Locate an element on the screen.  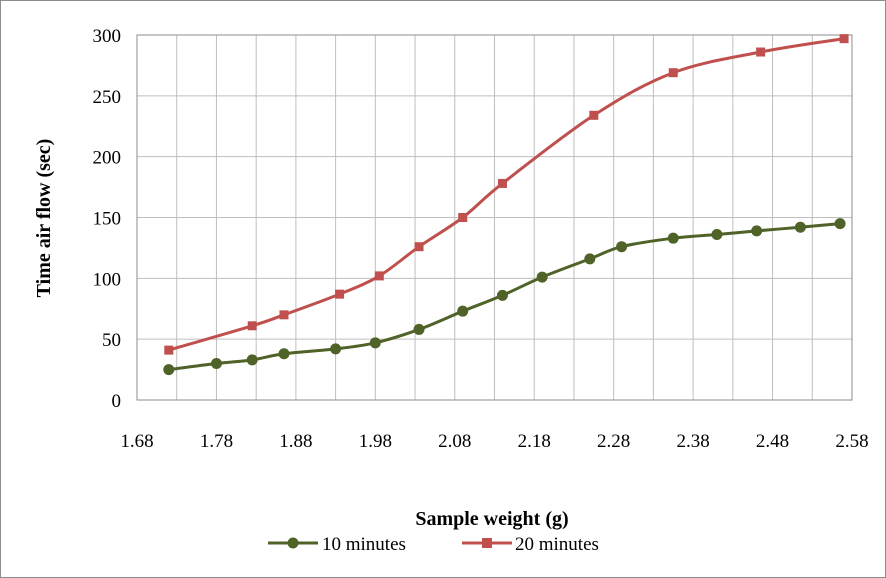
legend-label-10-minutes: 10 minutes is located at coordinates (364, 544).